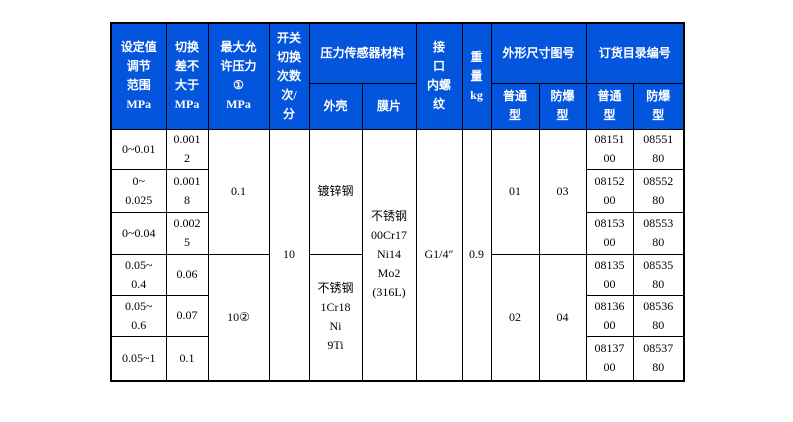  What do you see at coordinates (138, 233) in the screenshot?
I see `cell-range: 0~0.04` at bounding box center [138, 233].